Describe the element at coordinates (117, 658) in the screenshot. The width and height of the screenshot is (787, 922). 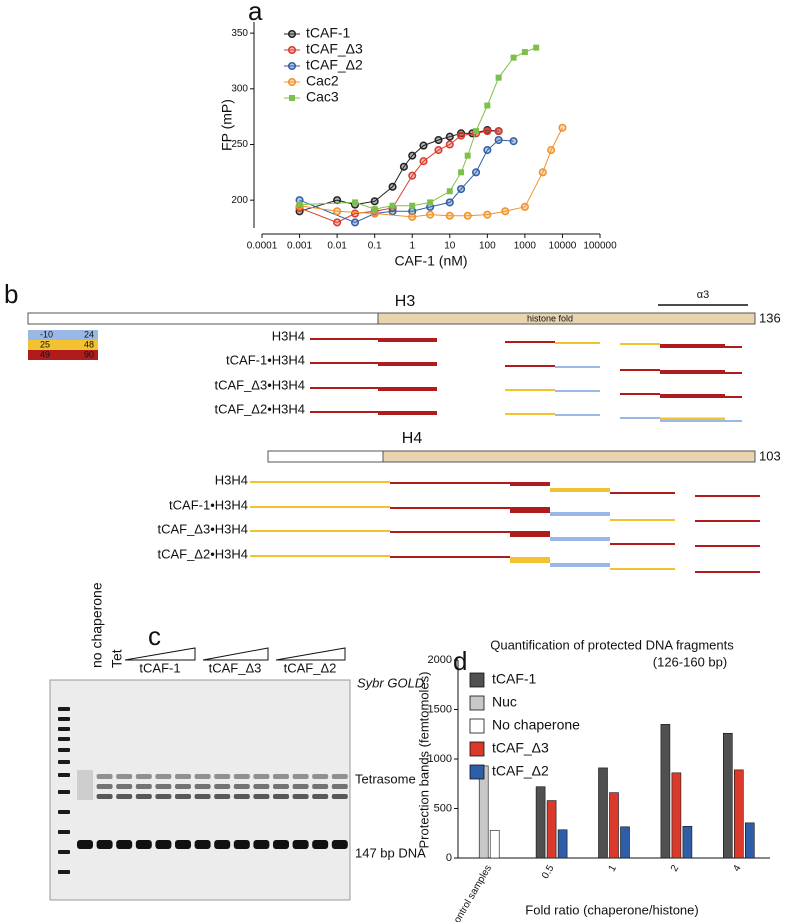
I see `lane-label: Tet` at that location.